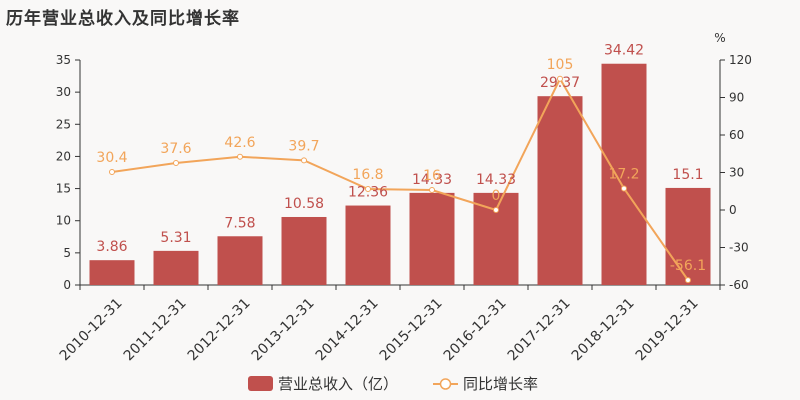 The image size is (800, 400). Describe the element at coordinates (496, 196) in the screenshot. I see `line-data-label: 0` at that location.